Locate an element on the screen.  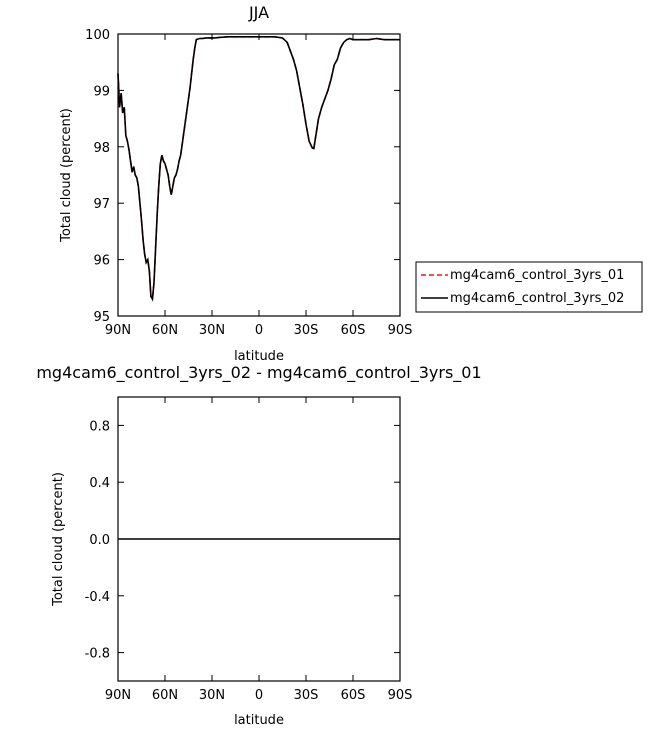
bottom-x-tick-label: 0 is located at coordinates (259, 695).